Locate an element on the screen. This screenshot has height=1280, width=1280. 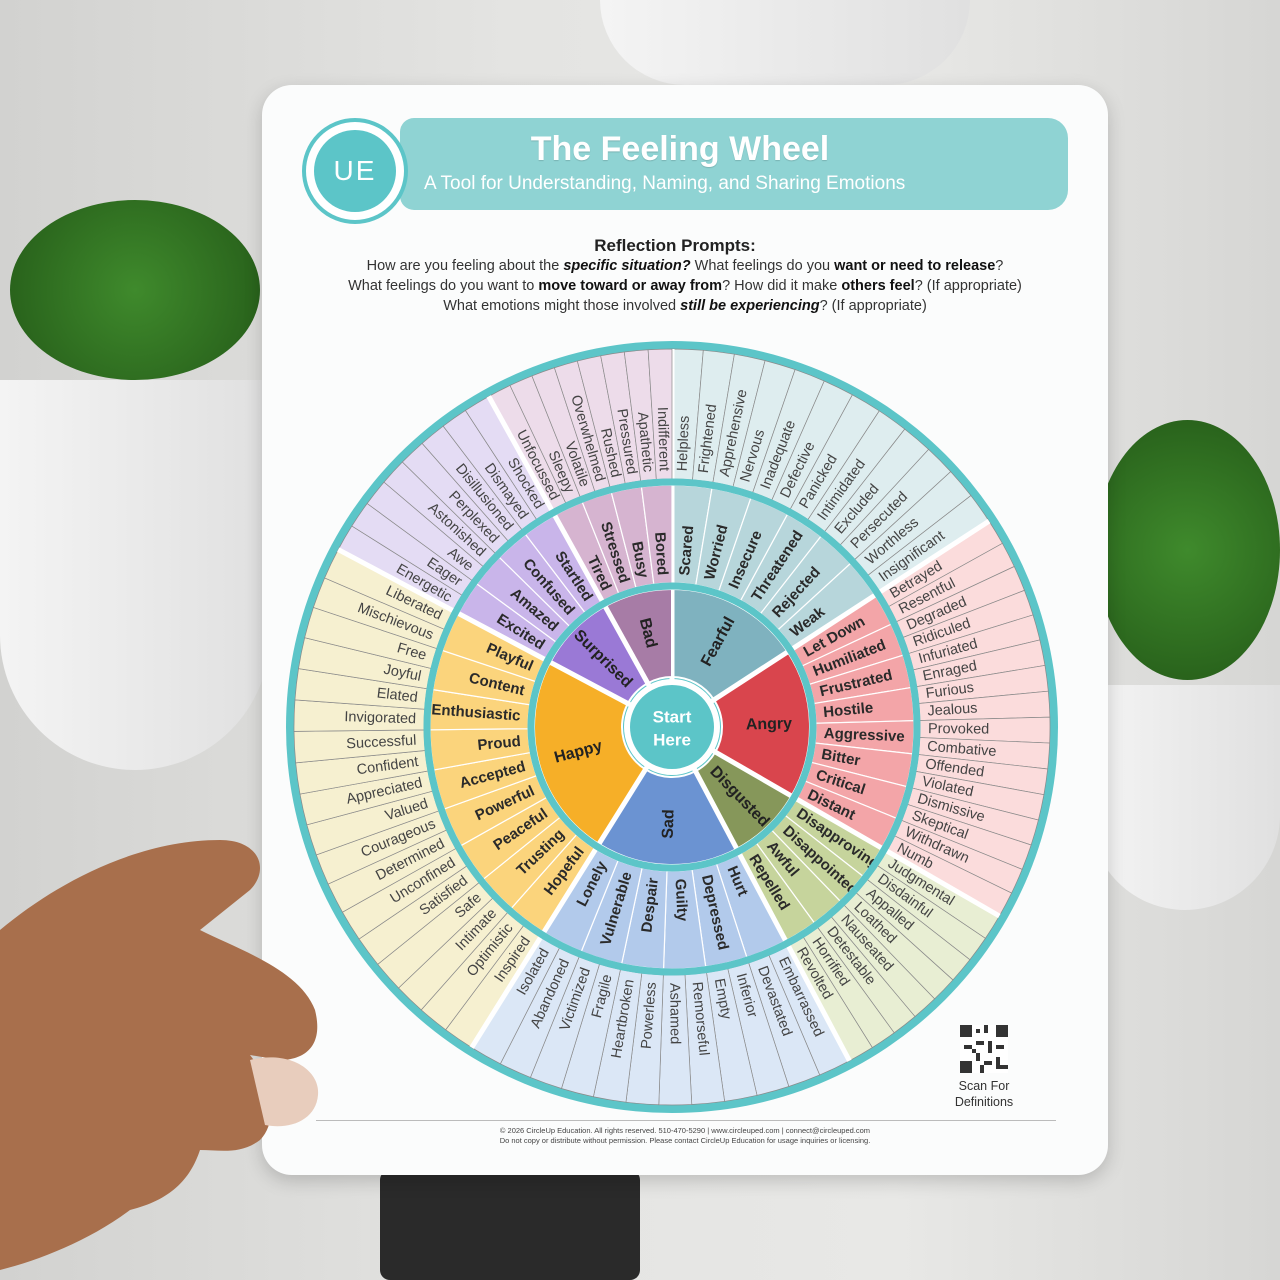
tertiary-label-indifferent: Indifferent is located at coordinates (663, 439).